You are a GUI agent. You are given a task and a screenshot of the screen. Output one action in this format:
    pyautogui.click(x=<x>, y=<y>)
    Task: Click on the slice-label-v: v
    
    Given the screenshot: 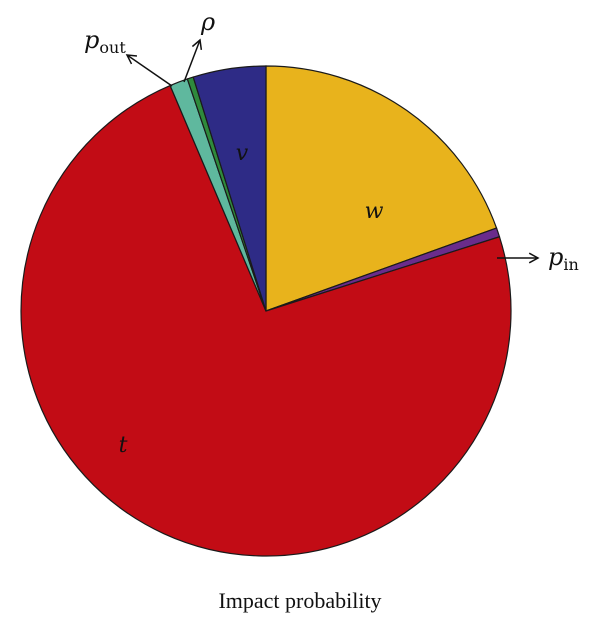 What is the action you would take?
    pyautogui.click(x=242, y=153)
    